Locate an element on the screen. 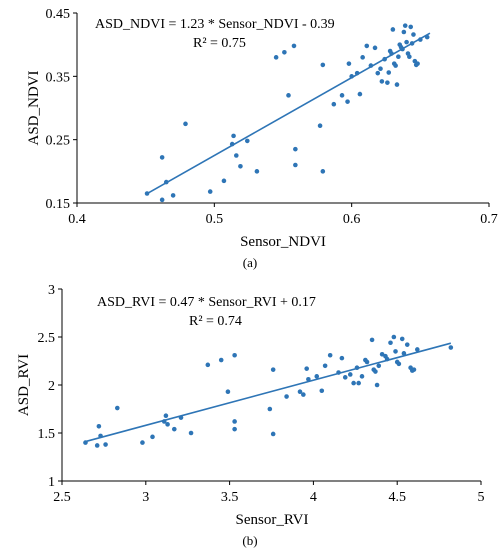 Image resolution: width=501 pixels, height=550 pixels. y-tick-label: 0.35 is located at coordinates (58, 77).